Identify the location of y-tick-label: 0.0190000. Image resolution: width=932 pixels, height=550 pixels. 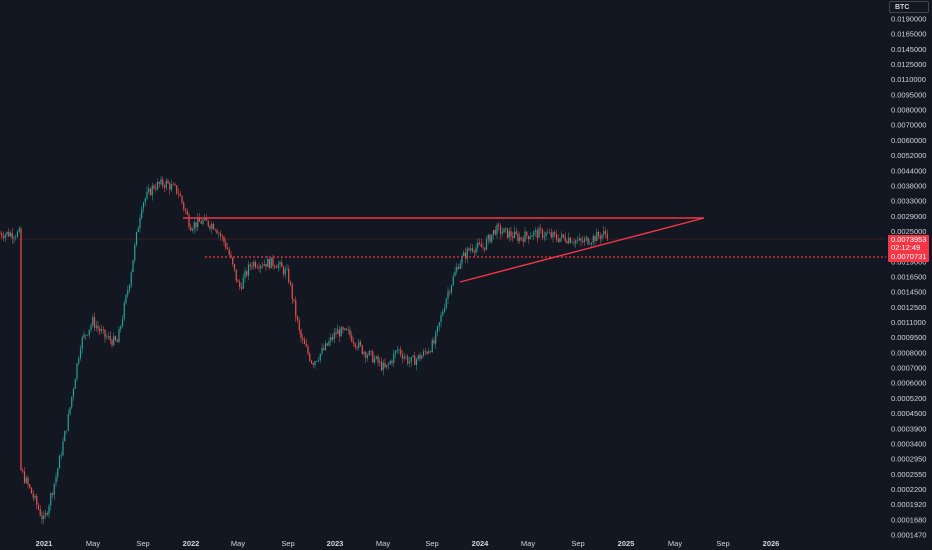
(908, 19).